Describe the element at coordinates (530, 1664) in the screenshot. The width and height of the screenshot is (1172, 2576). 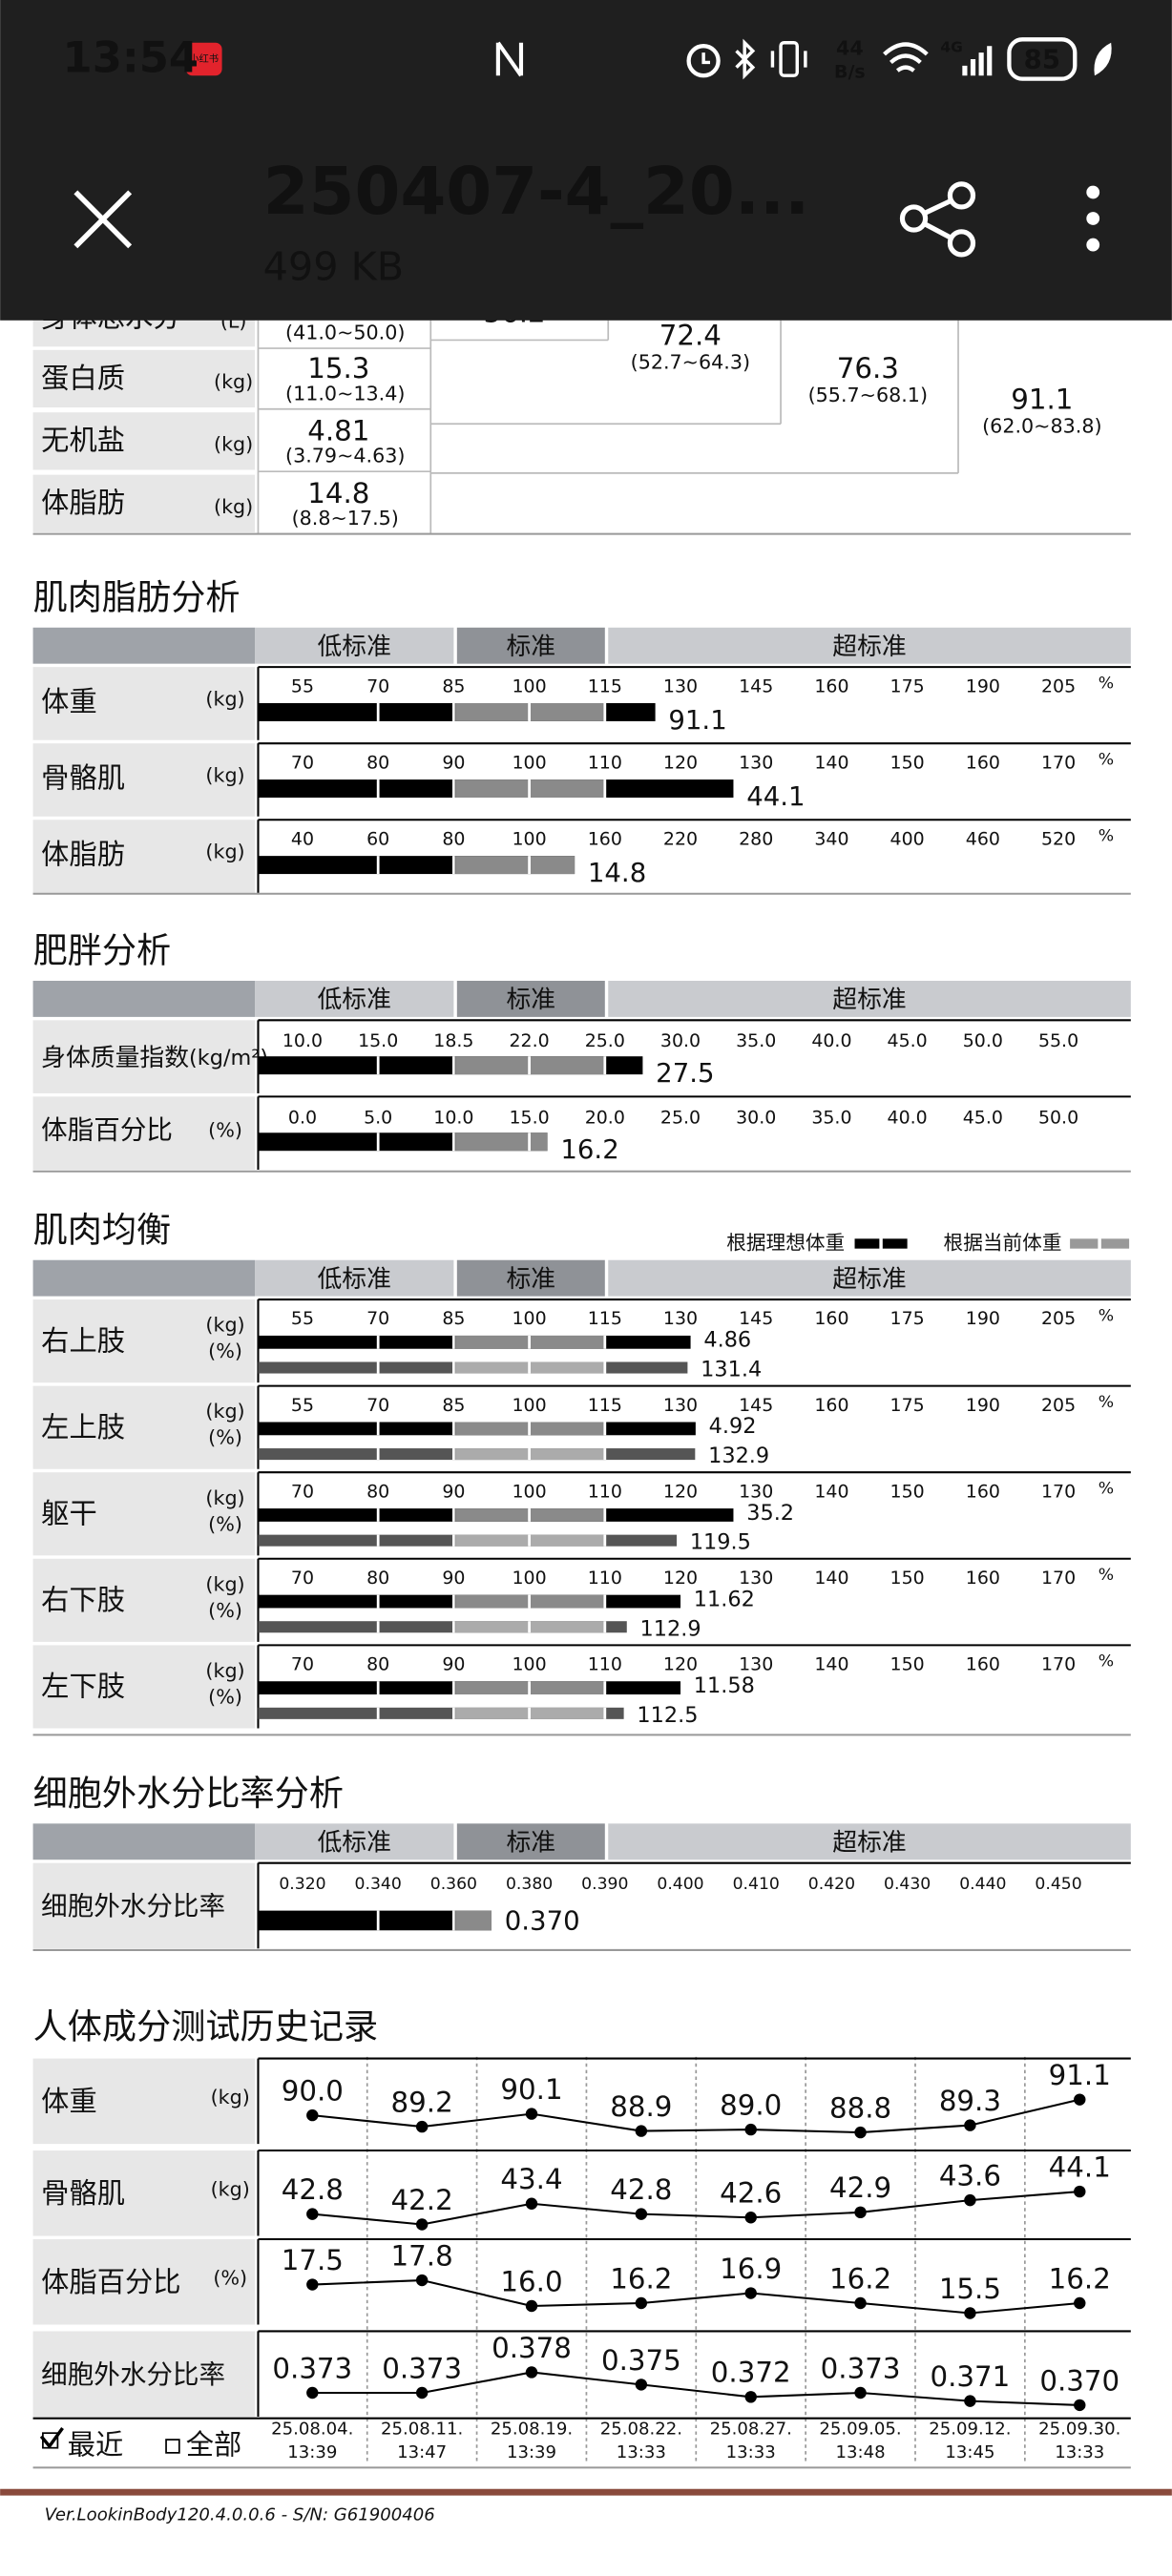
I see `scale-tick-label: 100` at that location.